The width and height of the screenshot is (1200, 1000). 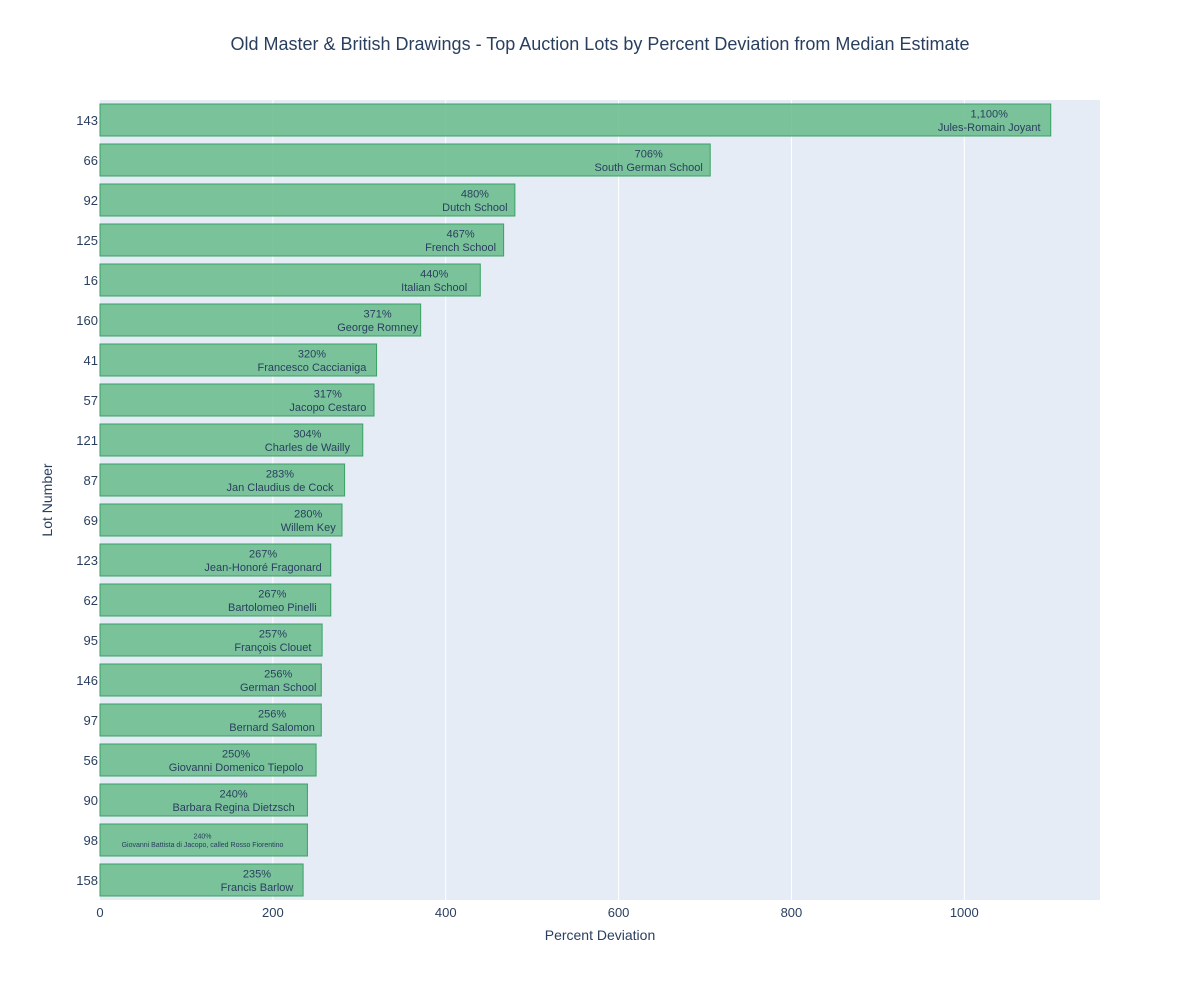 I want to click on bar-label: 257% François Clouet, so click(x=272, y=641).